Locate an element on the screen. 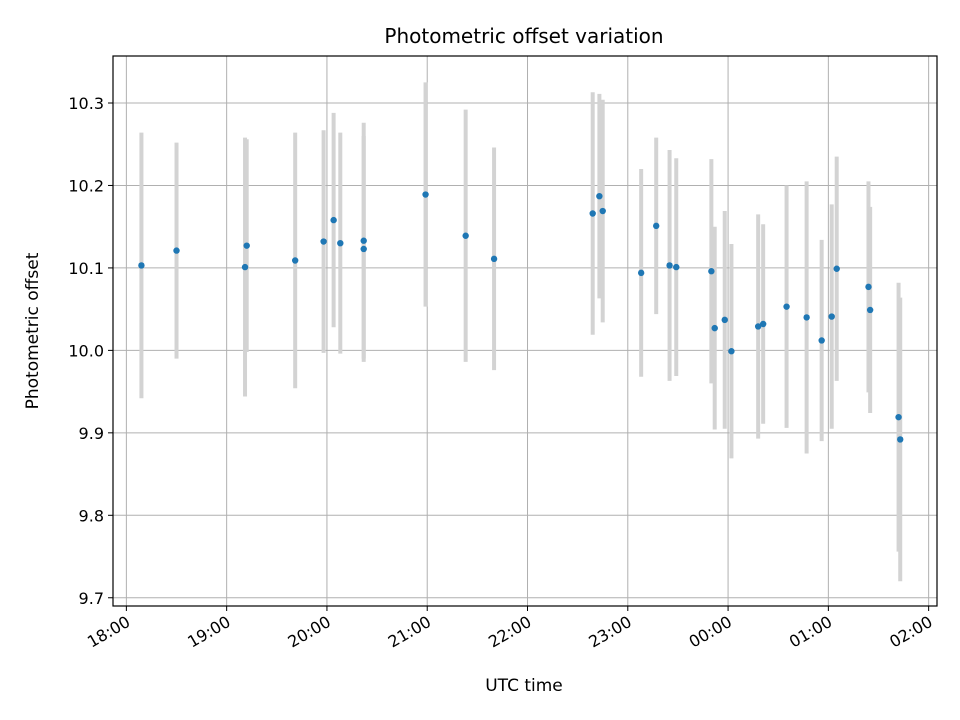  x-tick-label: 02:00 is located at coordinates (910, 632).